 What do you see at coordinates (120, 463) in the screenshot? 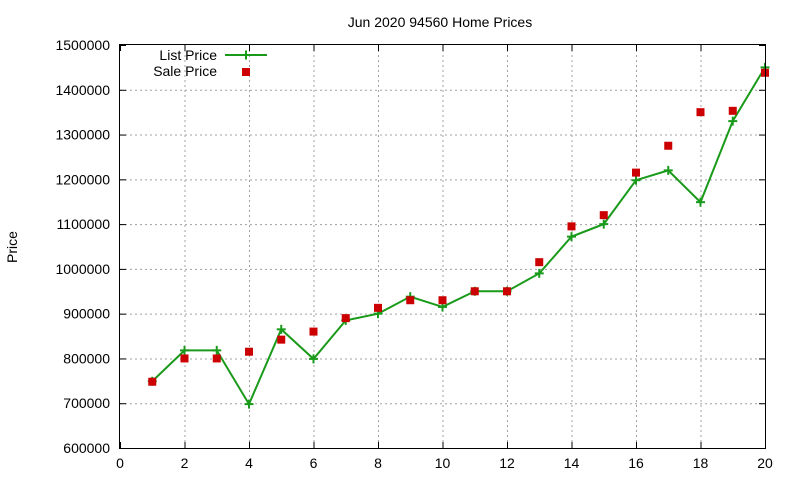
I see `x-tick-label: 0` at bounding box center [120, 463].